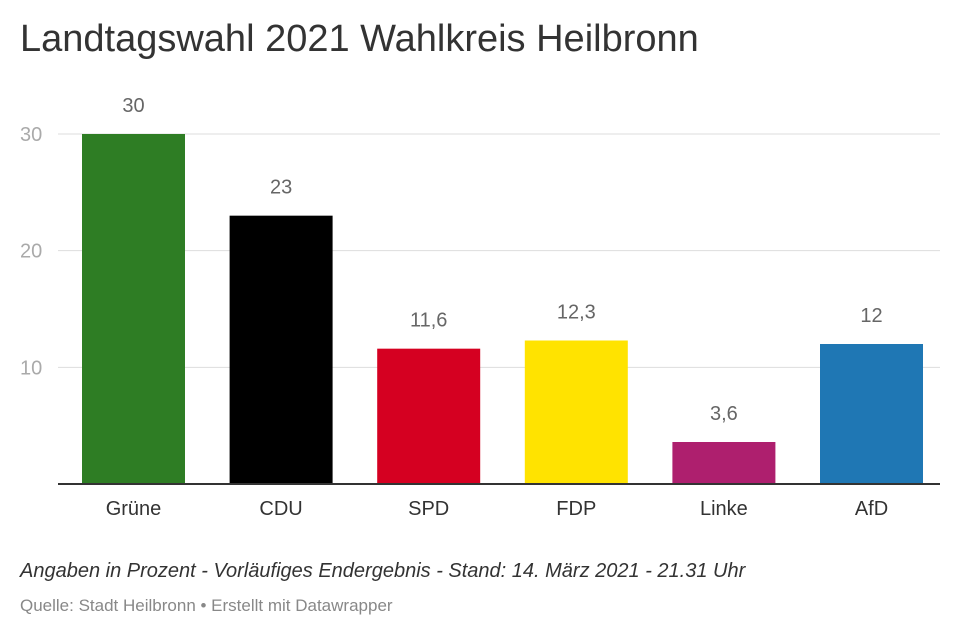 This screenshot has height=640, width=960. What do you see at coordinates (724, 509) in the screenshot?
I see `category-label: Linke` at bounding box center [724, 509].